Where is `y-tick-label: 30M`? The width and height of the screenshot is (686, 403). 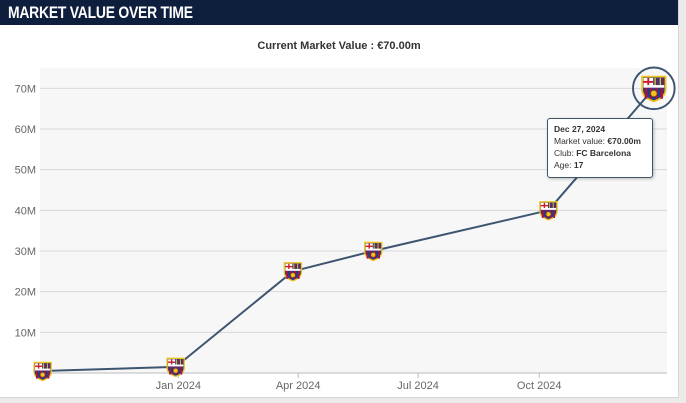
y-tick-label: 30M is located at coordinates (25, 252).